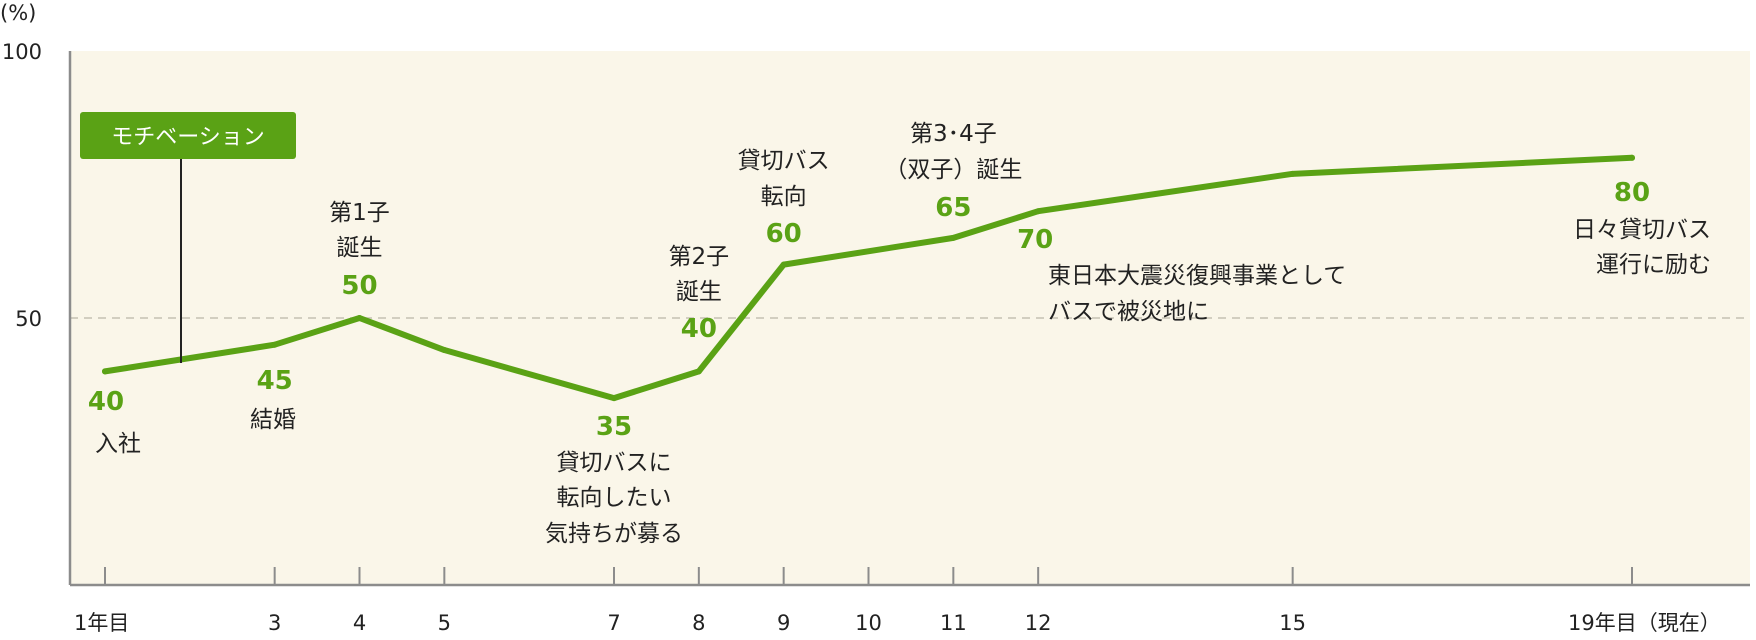 The image size is (1756, 640). What do you see at coordinates (359, 623) in the screenshot?
I see `x-tick-label-4: 4` at bounding box center [359, 623].